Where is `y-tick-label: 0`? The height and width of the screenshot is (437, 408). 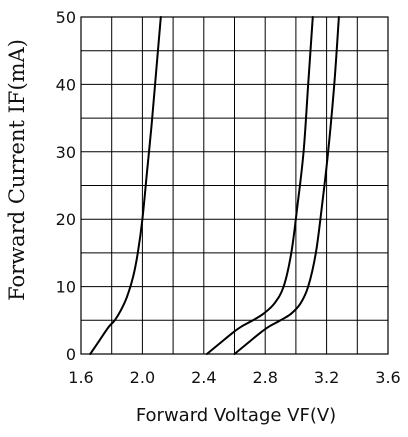 y-tick-label: 0 is located at coordinates (71, 354).